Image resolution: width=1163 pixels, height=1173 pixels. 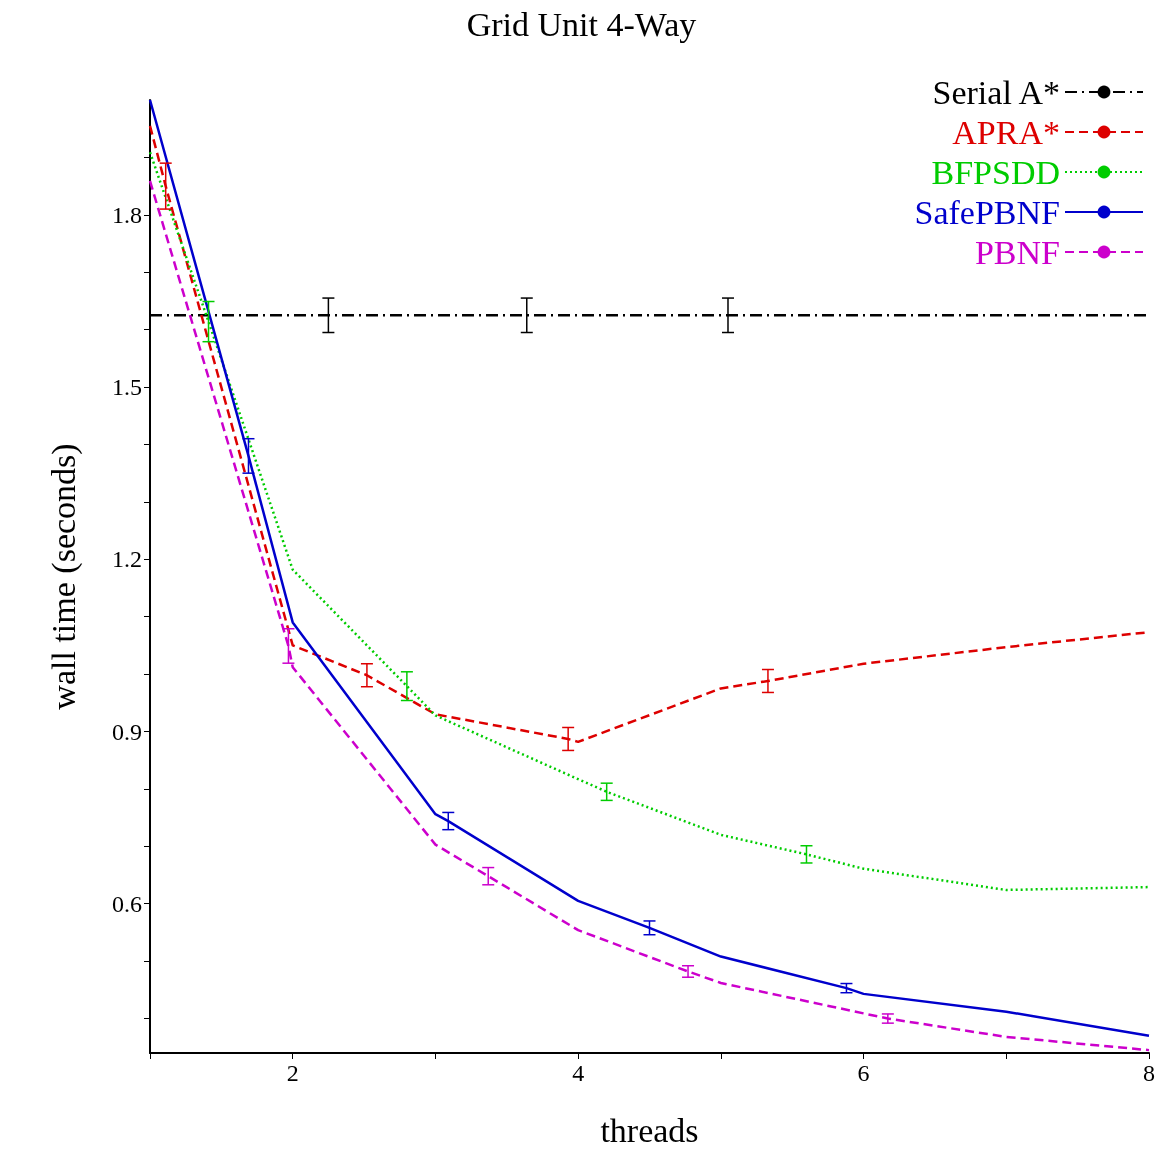 I want to click on y-axis-title: wall time (seconds), so click(x=63, y=576).